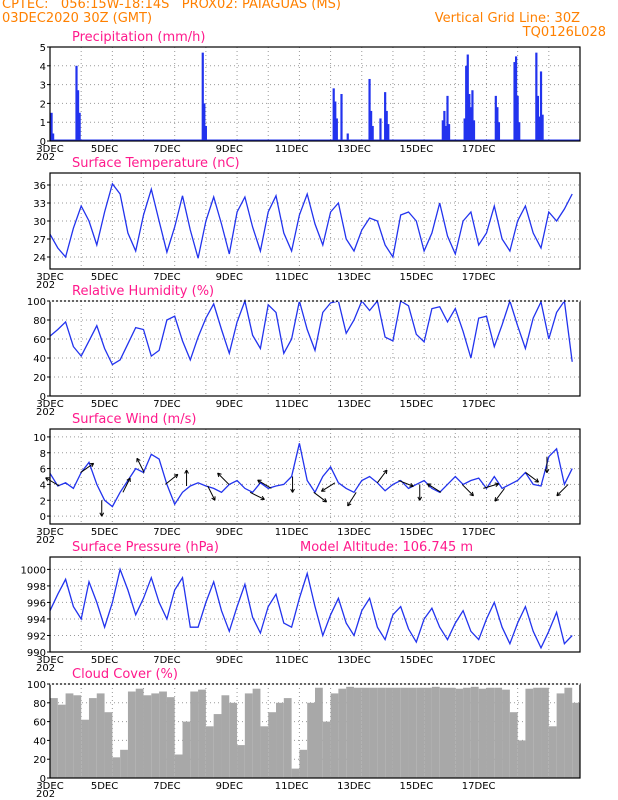 Image resolution: width=618 pixels, height=800 pixels. I want to click on y-tick-label: 4, so click(43, 67).